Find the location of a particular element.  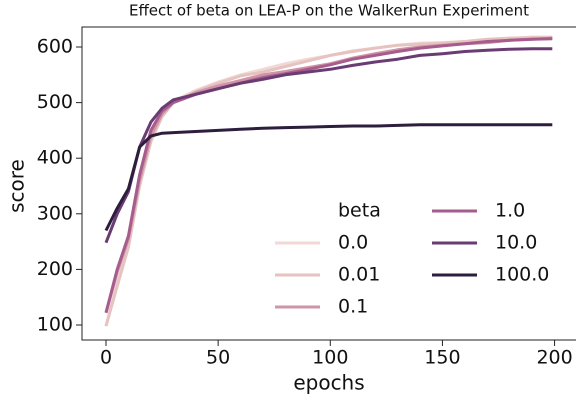

legend-label: 0.01 is located at coordinates (359, 275).